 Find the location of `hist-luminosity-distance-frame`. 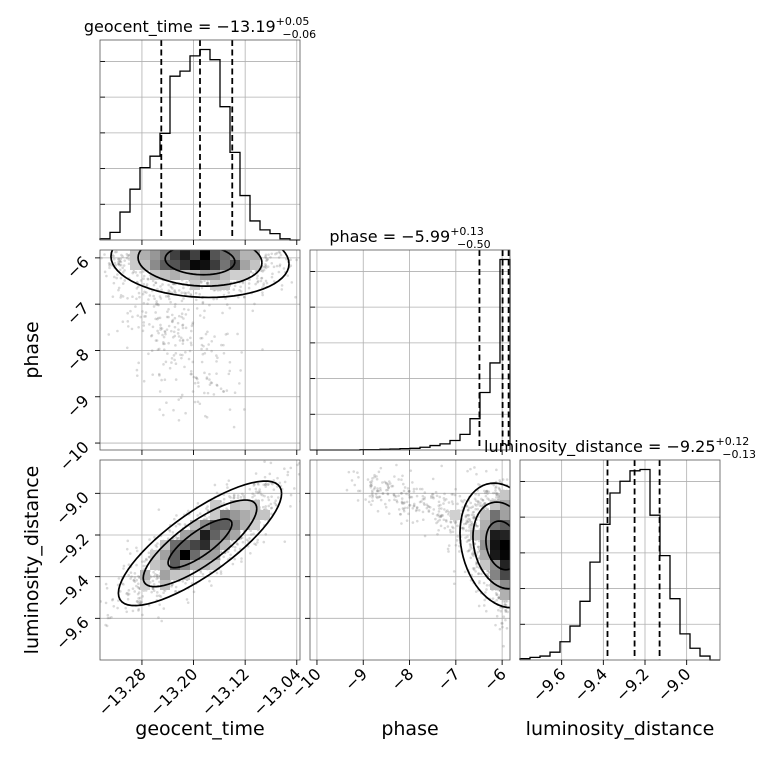

hist-luminosity-distance-frame is located at coordinates (620, 560).